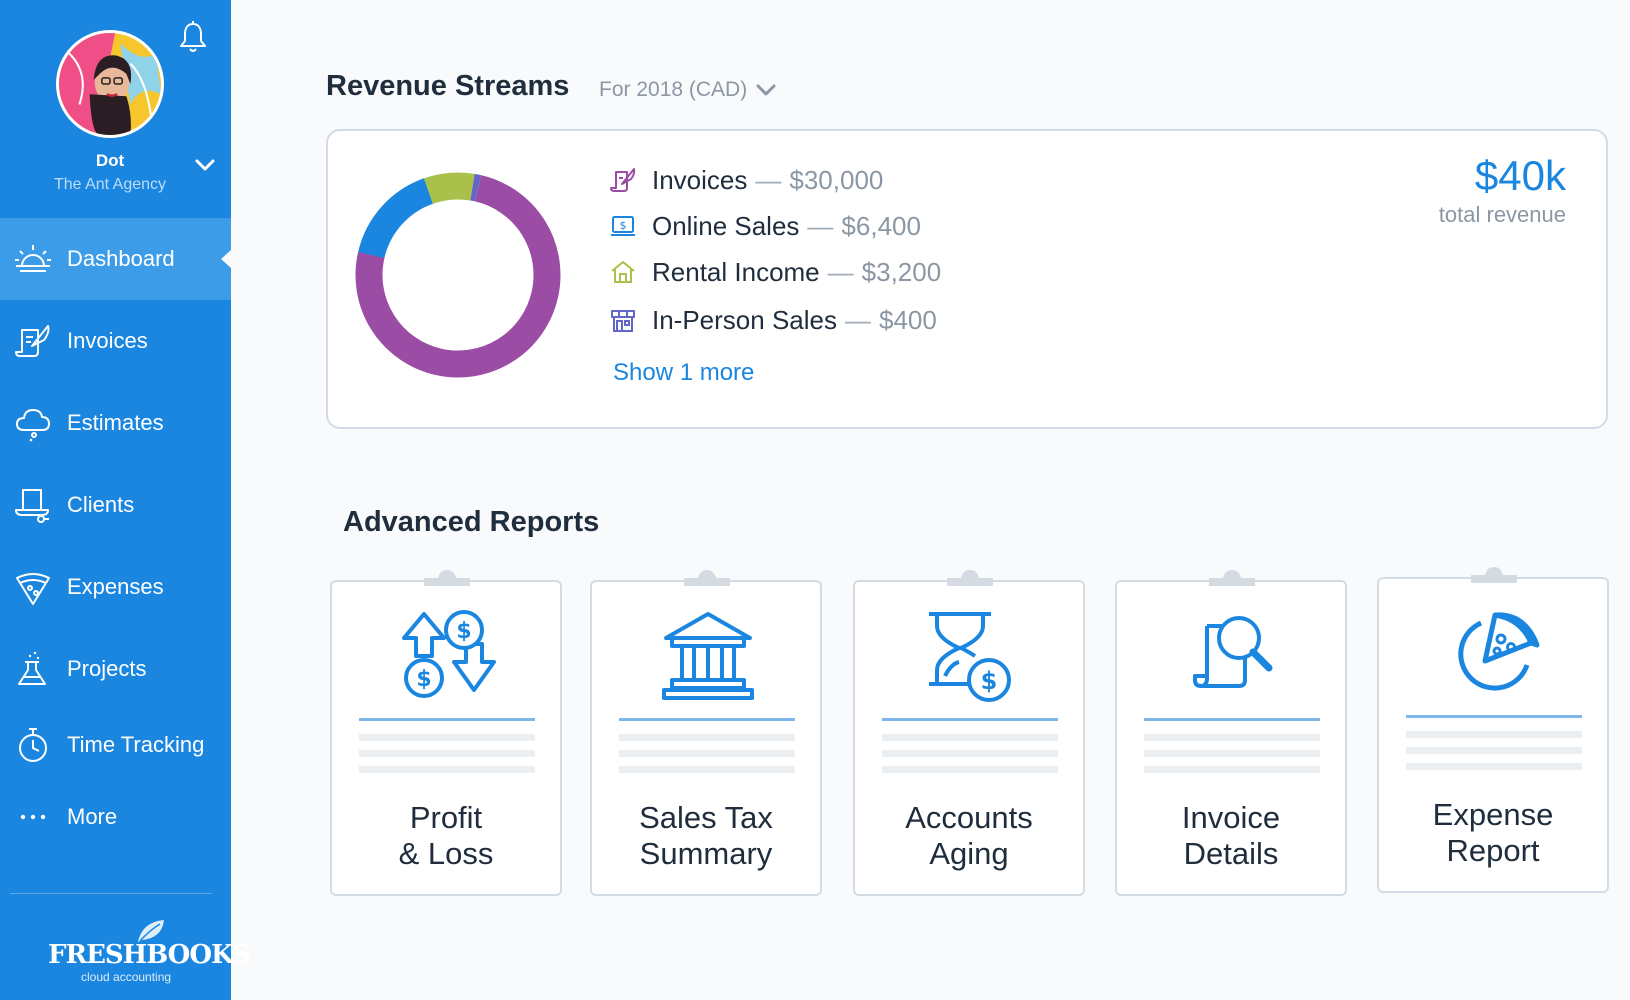 This screenshot has height=1000, width=1630. I want to click on user-name: Dot, so click(110, 160).